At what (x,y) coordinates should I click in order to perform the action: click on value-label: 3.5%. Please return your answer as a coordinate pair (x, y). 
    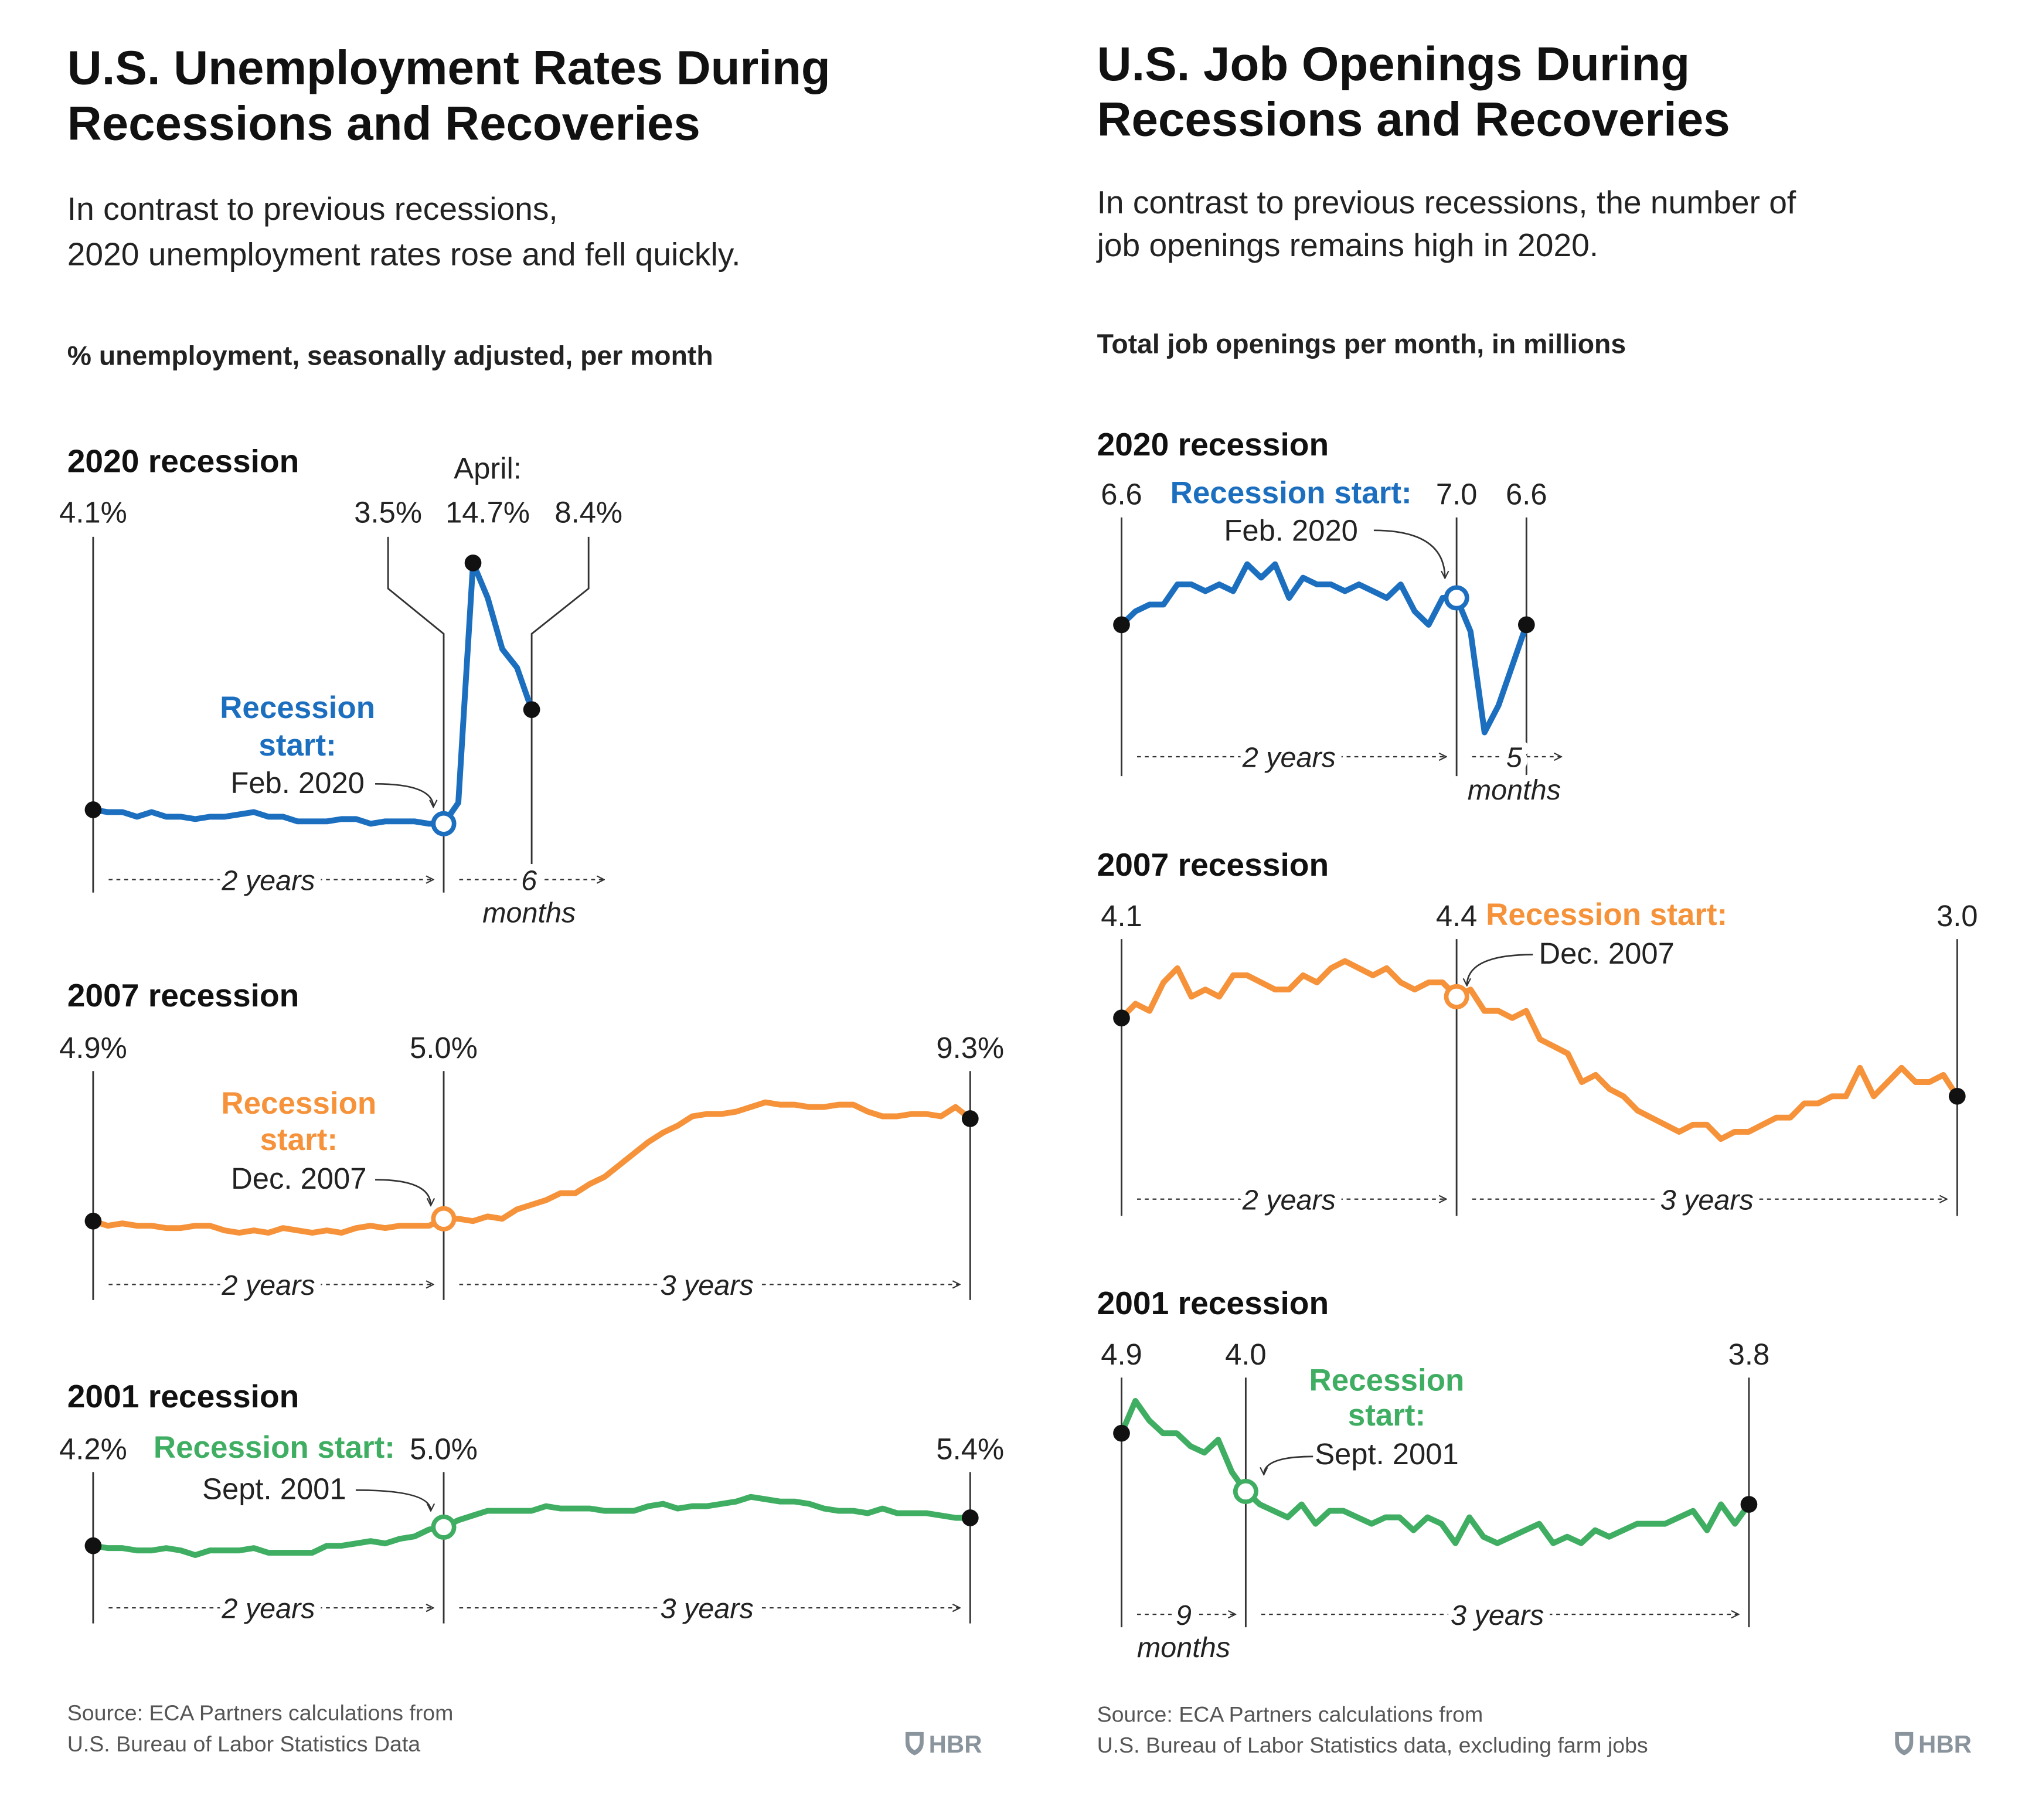
    Looking at the image, I should click on (388, 512).